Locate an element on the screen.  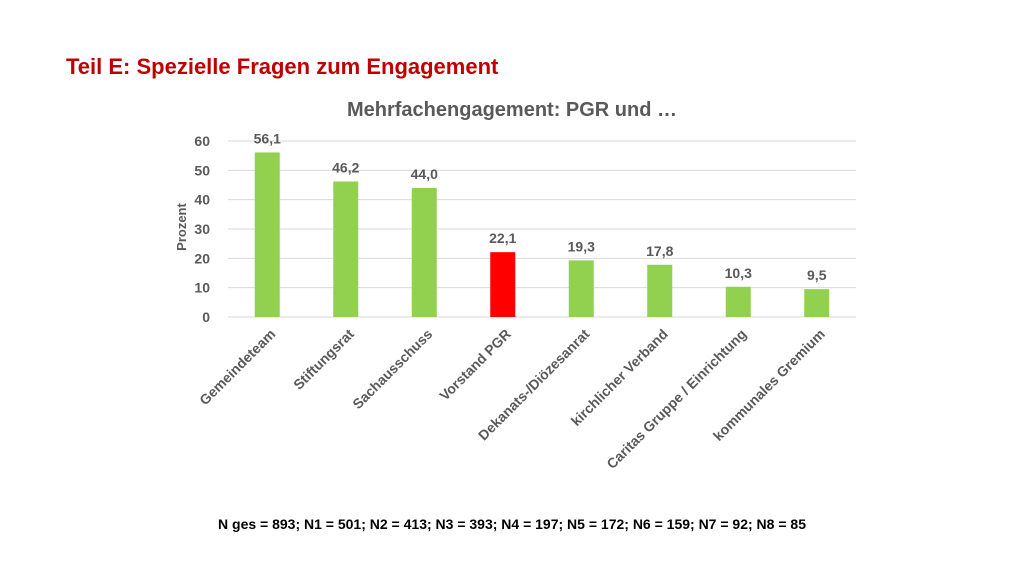
data-label: 9,5 is located at coordinates (817, 275).